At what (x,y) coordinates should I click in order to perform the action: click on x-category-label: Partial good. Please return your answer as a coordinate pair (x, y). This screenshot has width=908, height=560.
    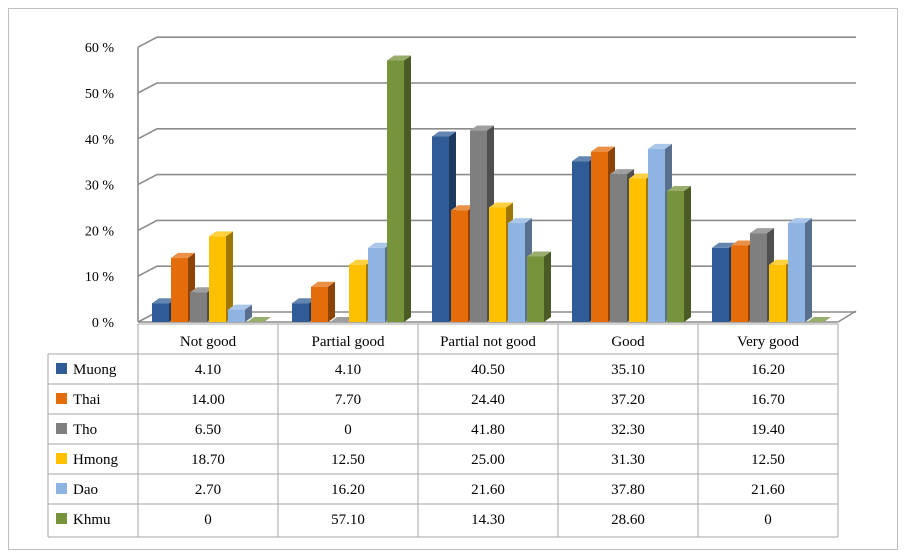
    Looking at the image, I should click on (348, 342).